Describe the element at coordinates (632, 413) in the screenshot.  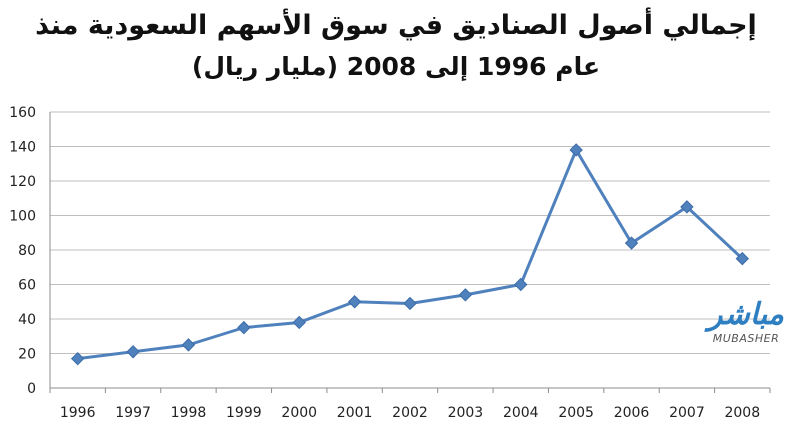
I see `x-tick-label: 2006` at that location.